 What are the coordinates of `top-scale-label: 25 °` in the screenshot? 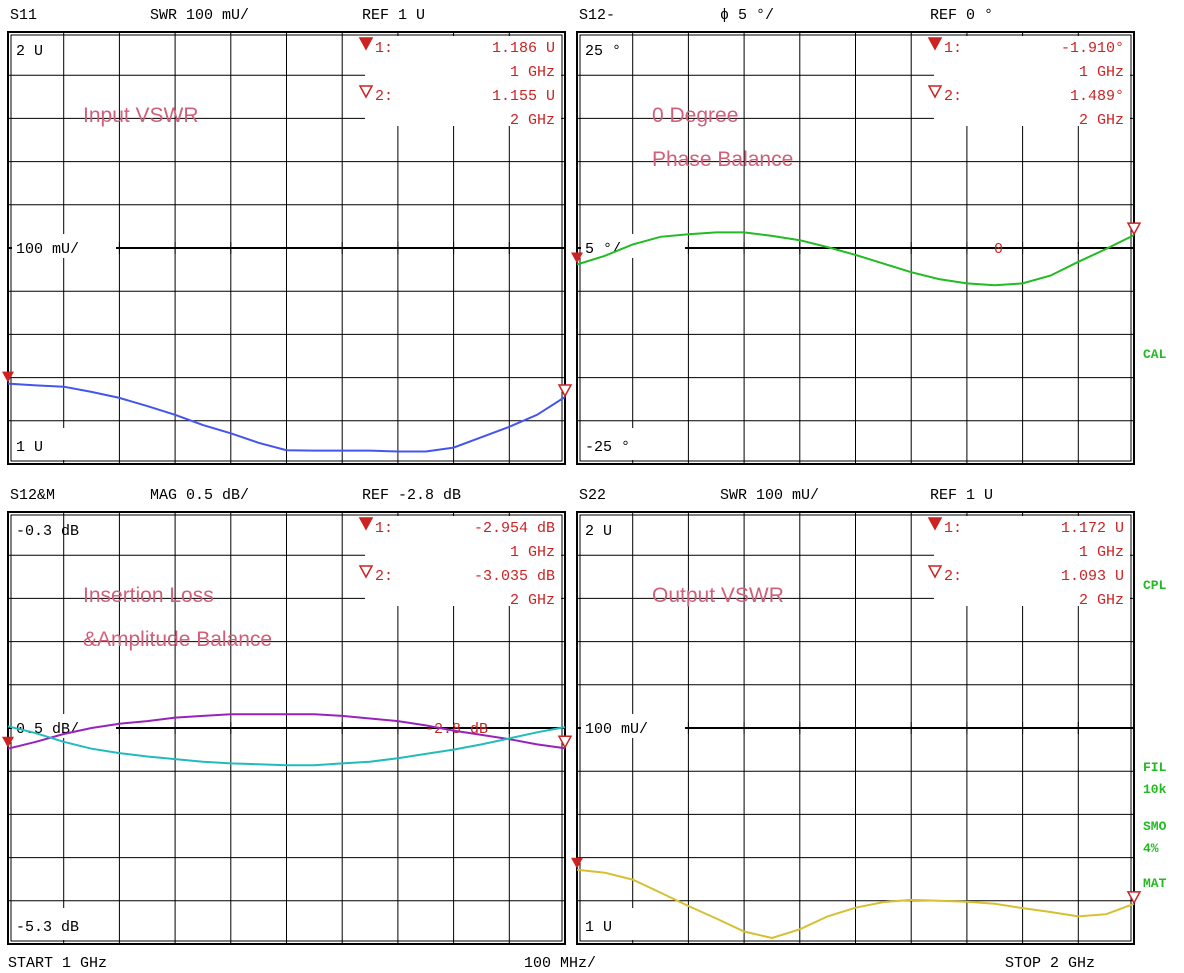 It's located at (603, 51).